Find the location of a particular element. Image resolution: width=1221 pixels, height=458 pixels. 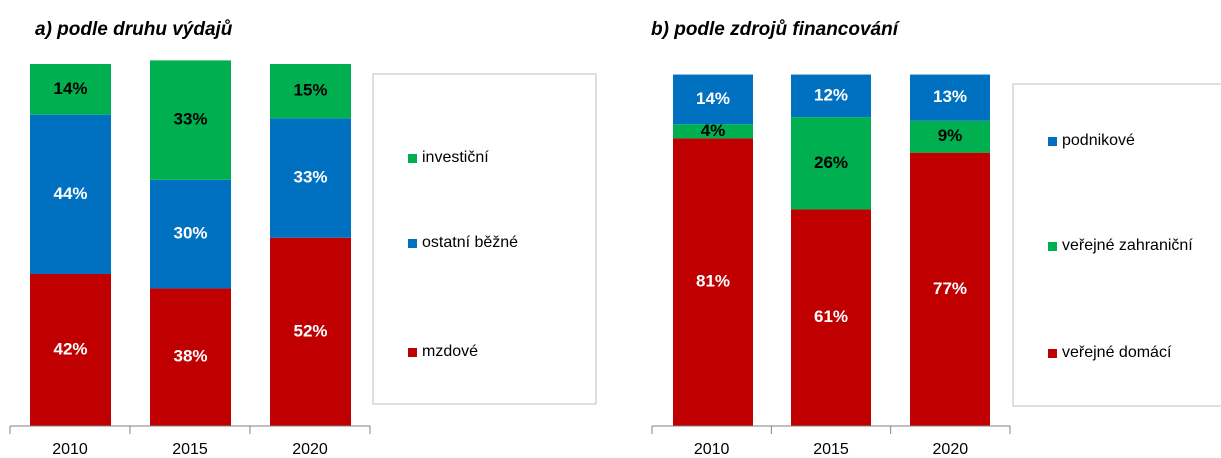

data-label: 15% is located at coordinates (310, 90).